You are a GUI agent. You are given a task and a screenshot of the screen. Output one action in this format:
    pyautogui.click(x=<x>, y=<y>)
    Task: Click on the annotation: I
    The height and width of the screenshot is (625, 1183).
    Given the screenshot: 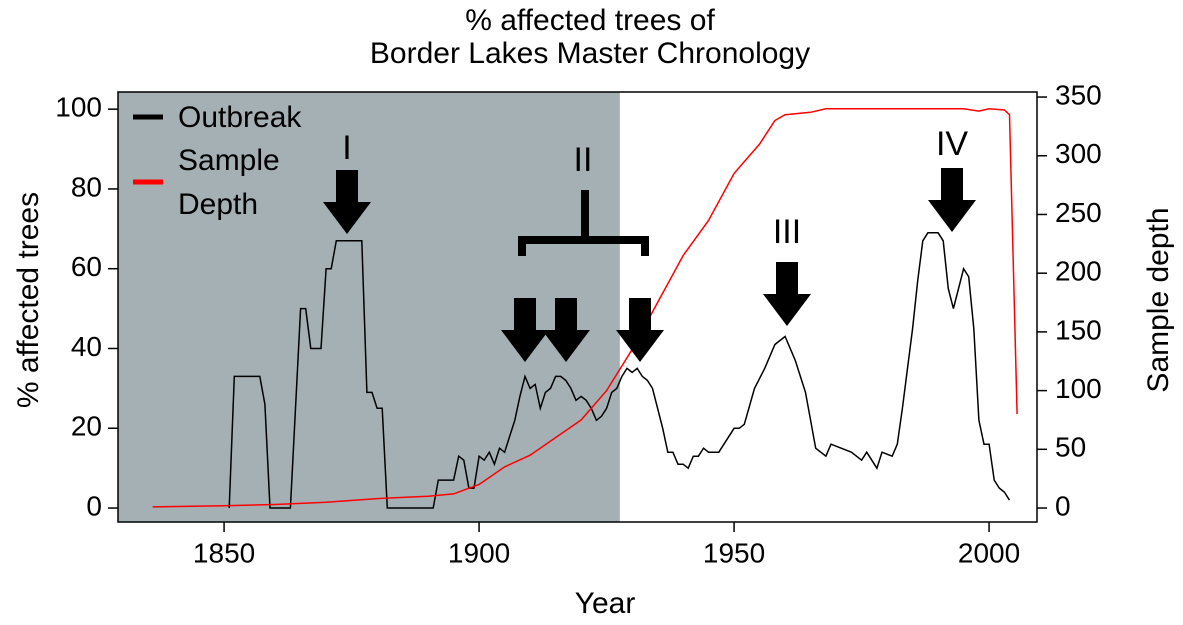 What is the action you would take?
    pyautogui.click(x=346, y=148)
    